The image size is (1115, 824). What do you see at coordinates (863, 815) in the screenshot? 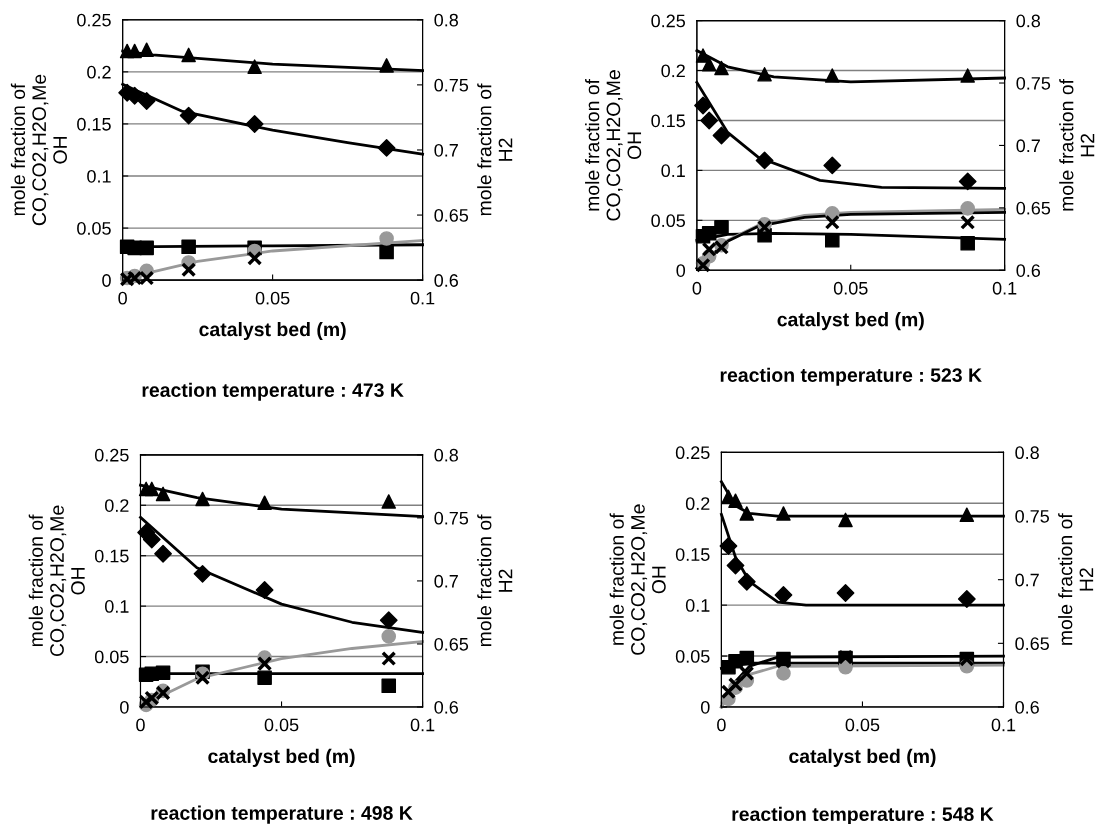
I see `text: reaction temperature : 548 K` at bounding box center [863, 815].